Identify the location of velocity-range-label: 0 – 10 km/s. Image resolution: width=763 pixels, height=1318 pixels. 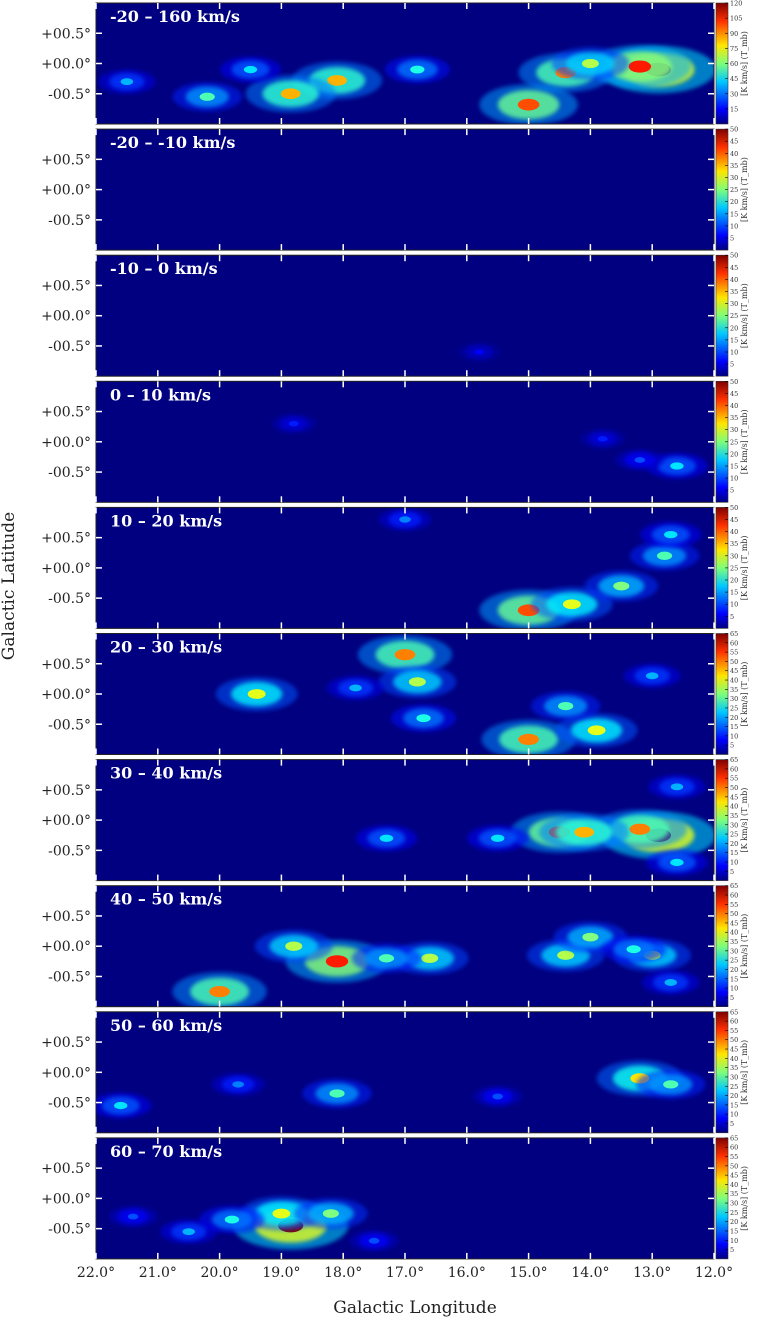
(160, 394).